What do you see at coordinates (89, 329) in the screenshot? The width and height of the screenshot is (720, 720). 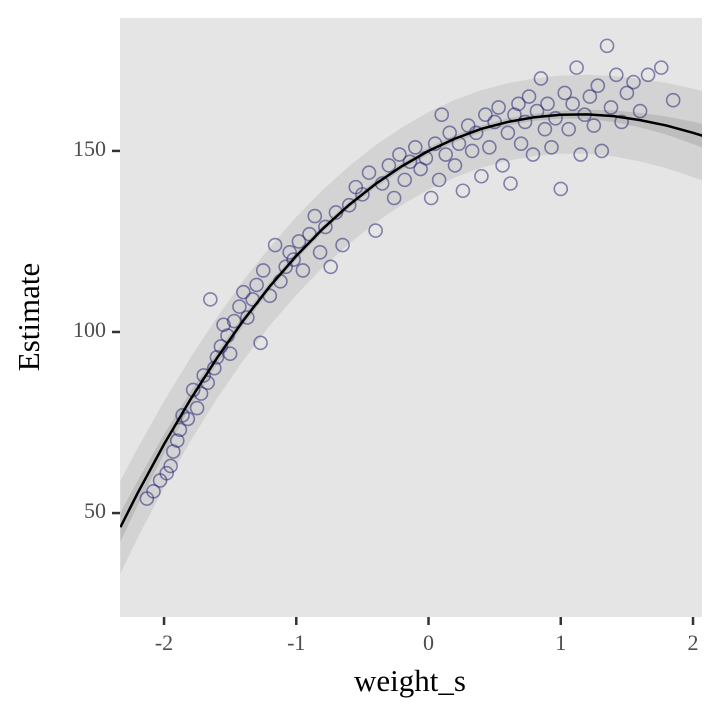 I see `y-tick-label: 100` at bounding box center [89, 329].